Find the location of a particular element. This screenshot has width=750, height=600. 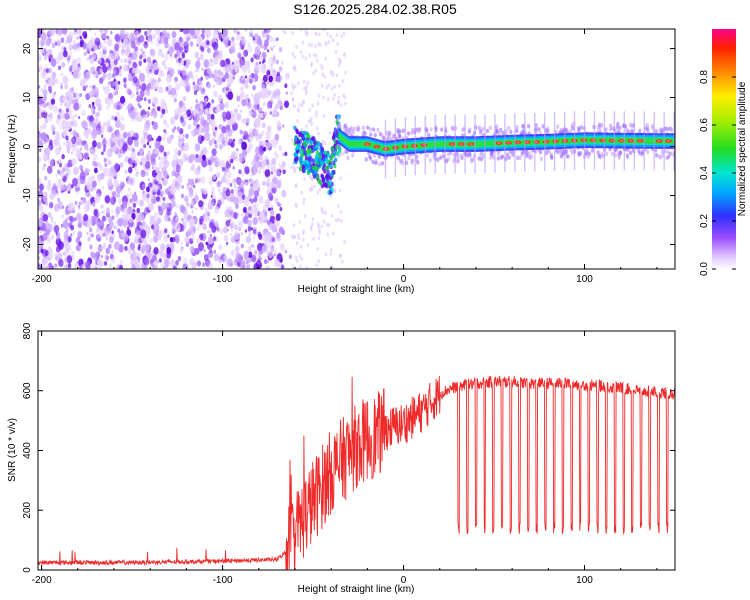

x-tick-label: -100 is located at coordinates (223, 279).